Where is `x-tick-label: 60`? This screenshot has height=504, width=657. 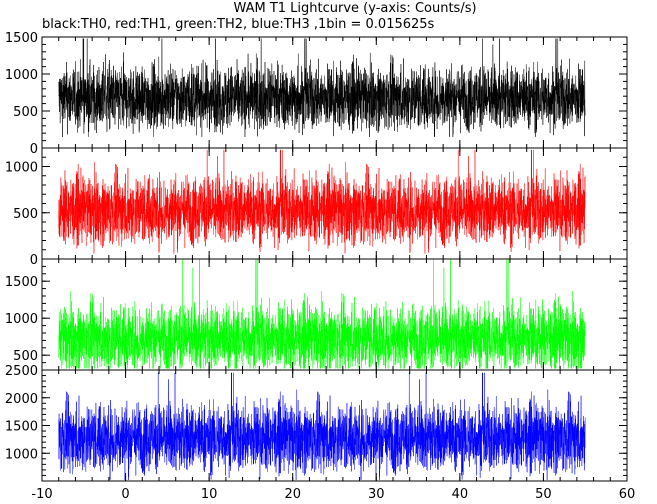
x-tick-label: 60 is located at coordinates (627, 494).